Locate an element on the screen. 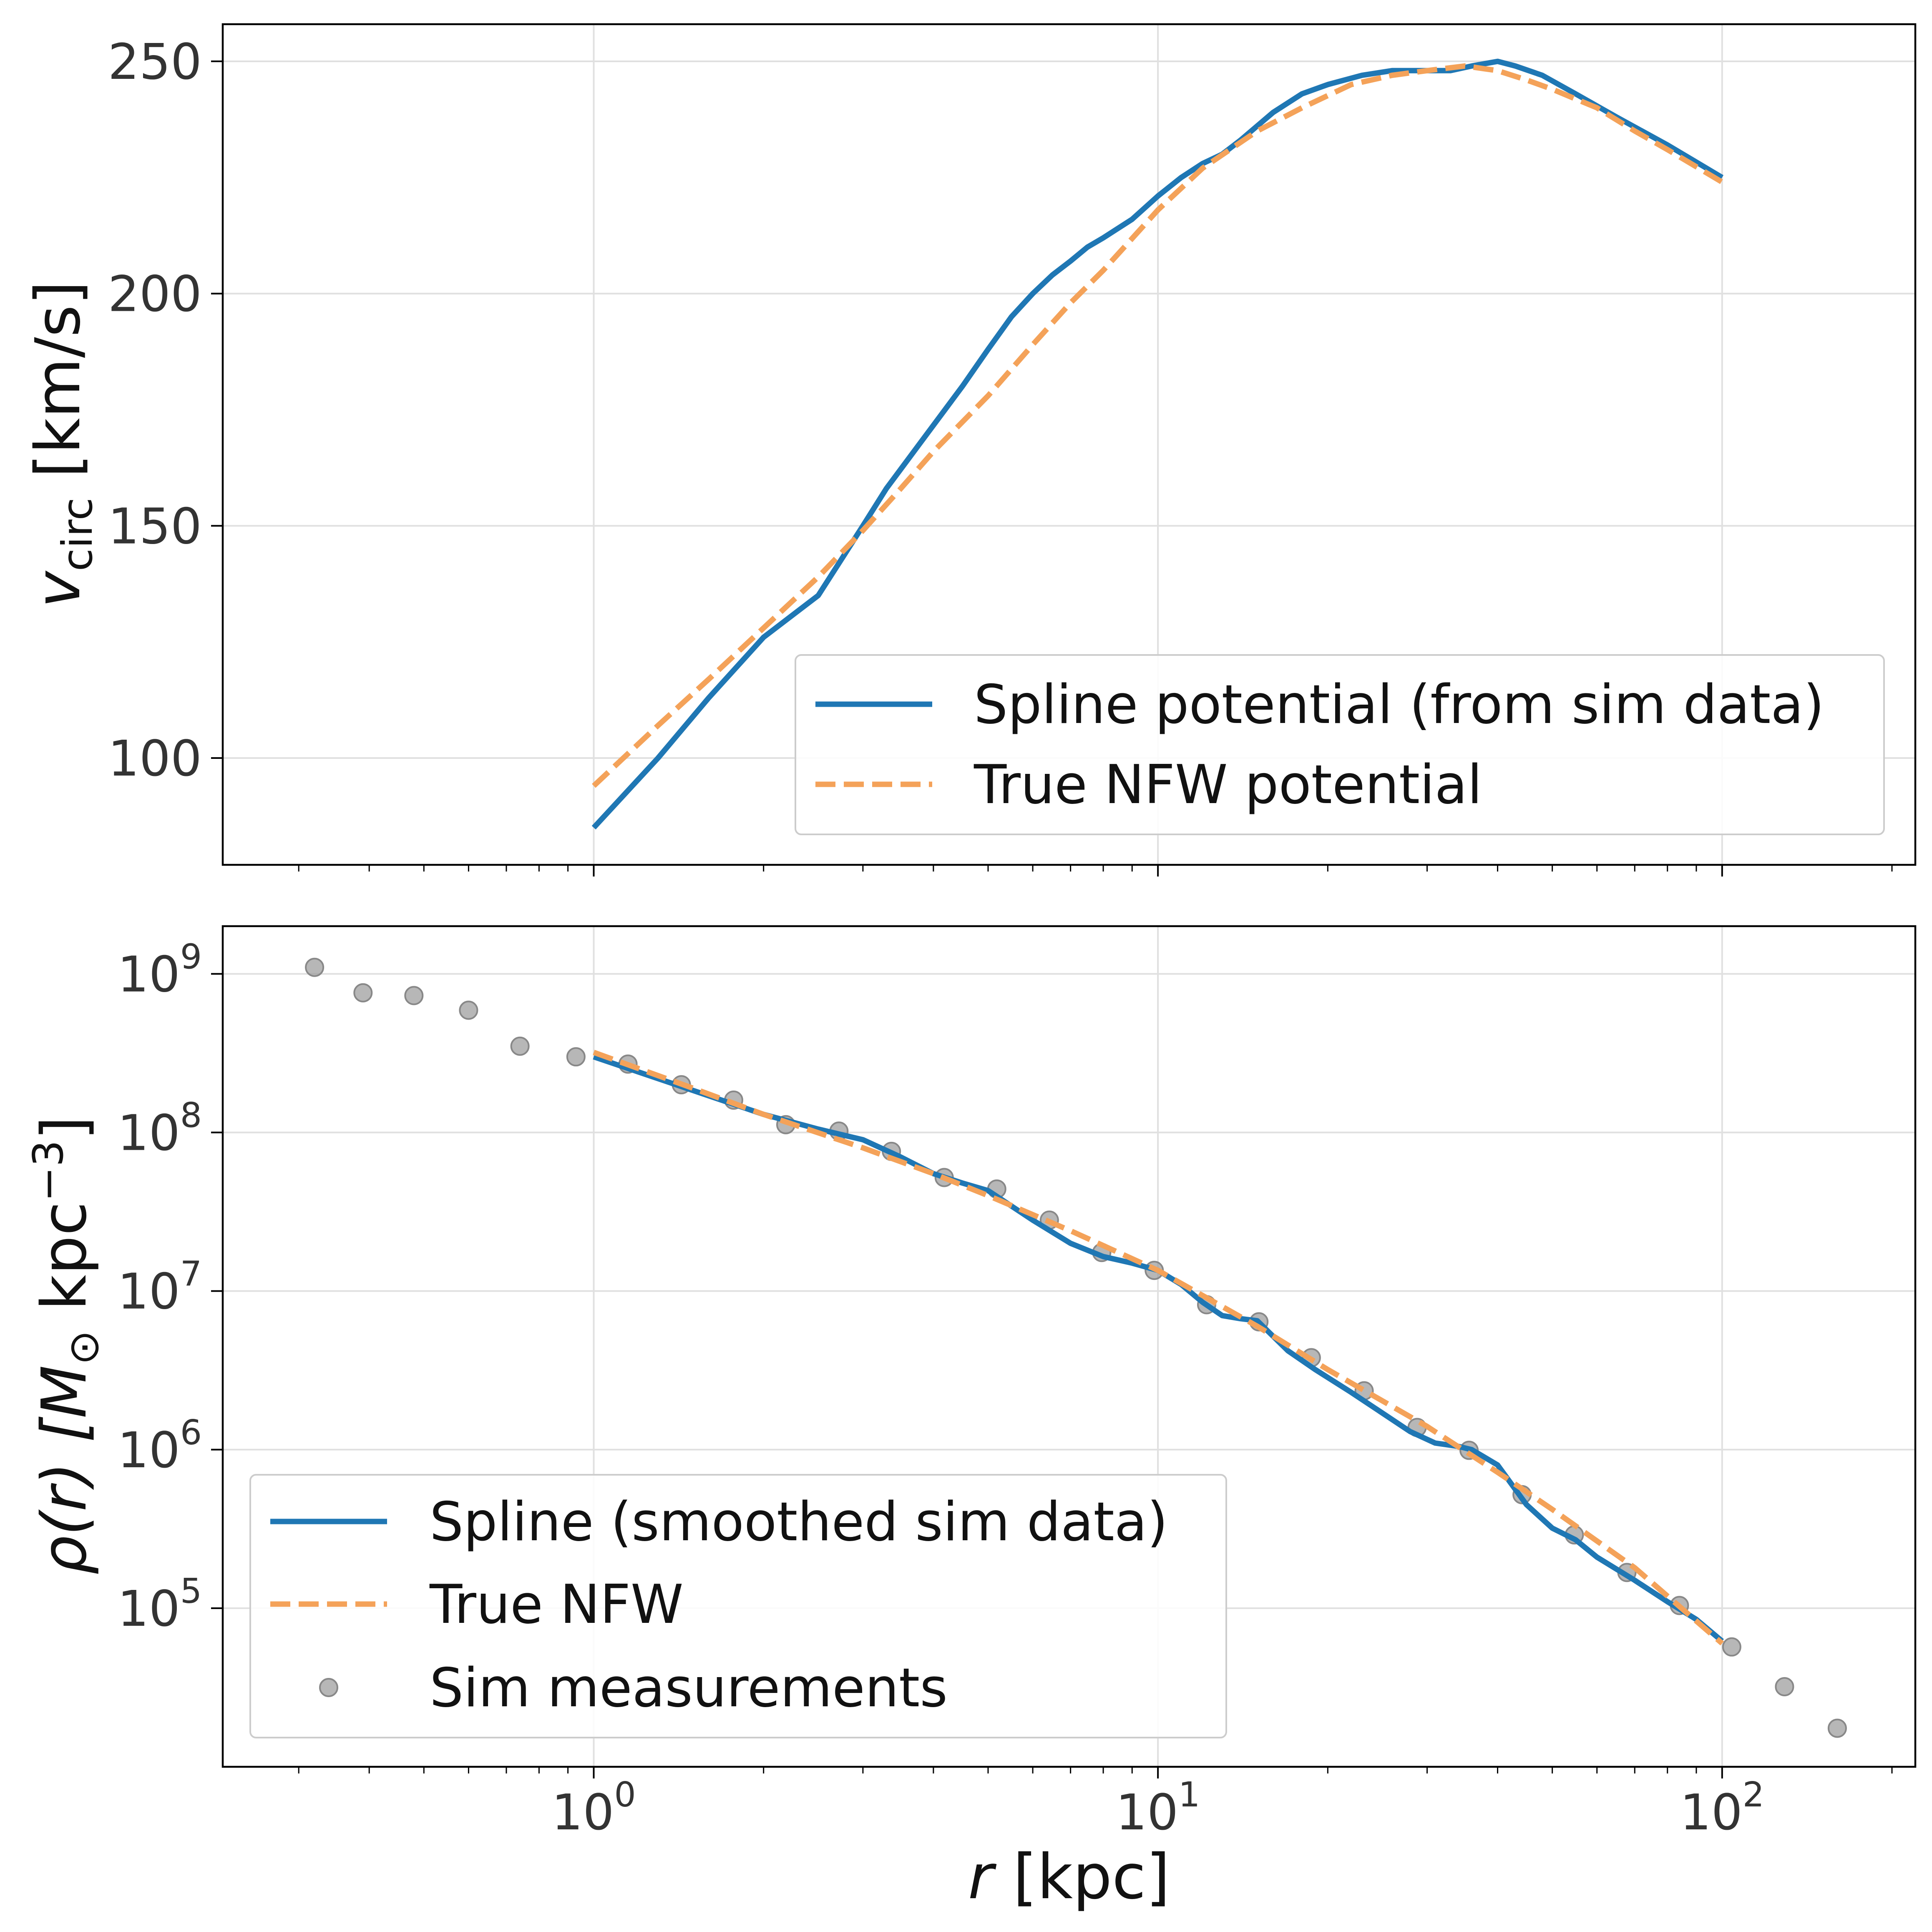 The image size is (1932, 1932). xtick-exp: 1 is located at coordinates (1189, 1795).